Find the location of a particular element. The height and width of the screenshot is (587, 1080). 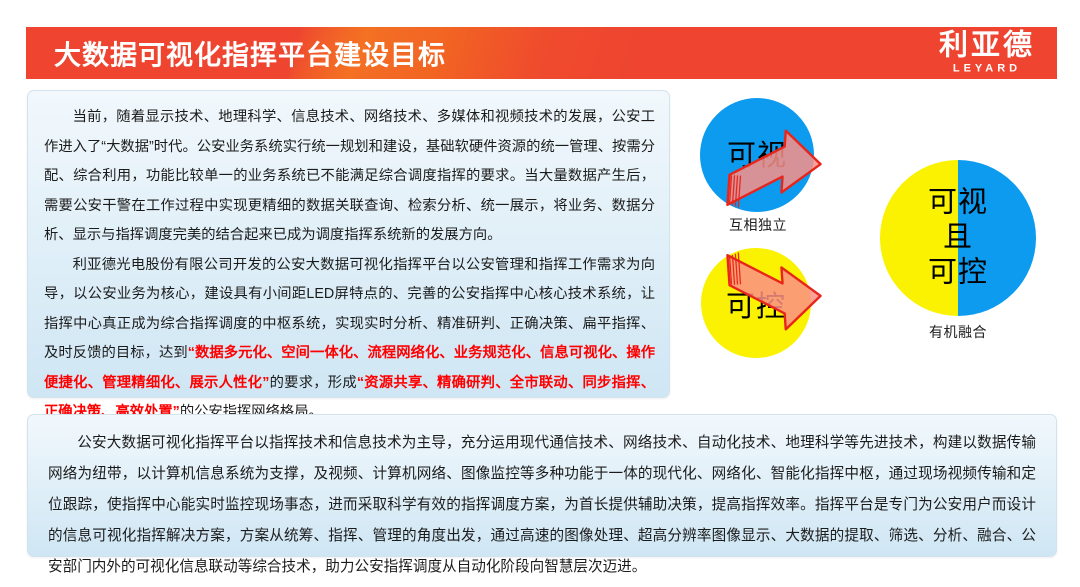

circle-merged: 可视 且 可控 is located at coordinates (958, 238).